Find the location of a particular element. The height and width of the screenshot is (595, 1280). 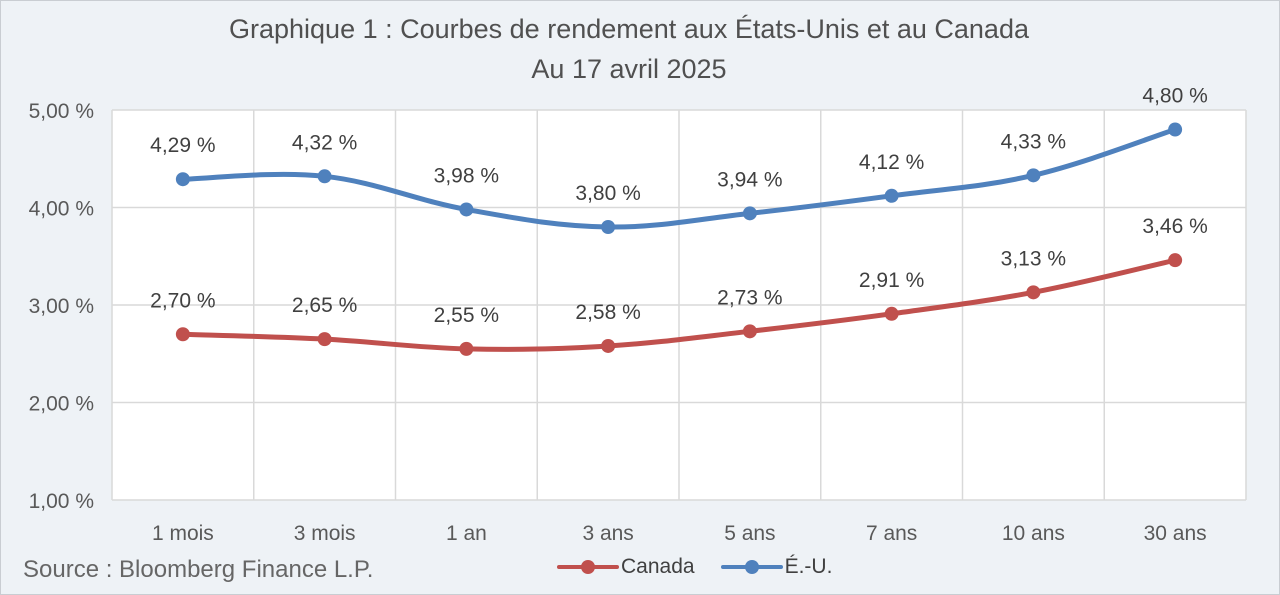

data-label: 2,70 % is located at coordinates (182, 300).